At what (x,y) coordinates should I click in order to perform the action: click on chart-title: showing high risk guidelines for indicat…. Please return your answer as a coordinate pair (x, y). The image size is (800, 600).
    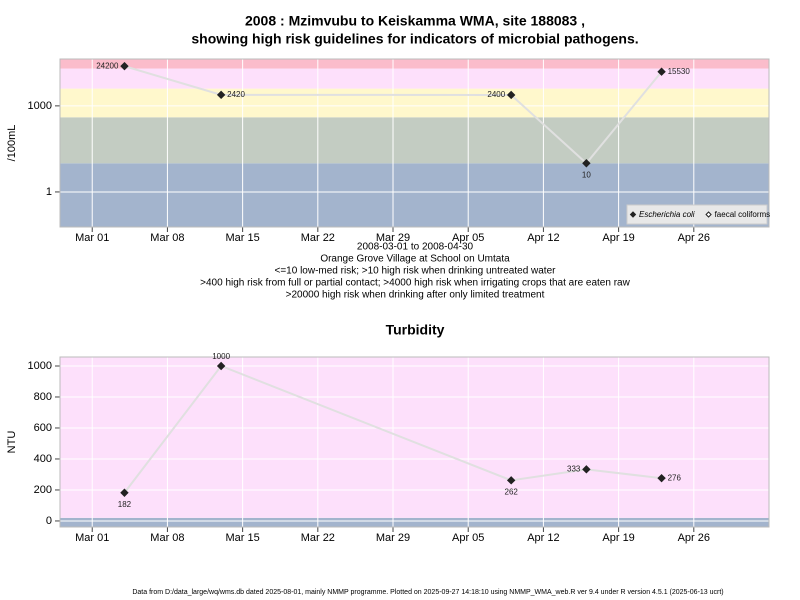
    Looking at the image, I should click on (414, 39).